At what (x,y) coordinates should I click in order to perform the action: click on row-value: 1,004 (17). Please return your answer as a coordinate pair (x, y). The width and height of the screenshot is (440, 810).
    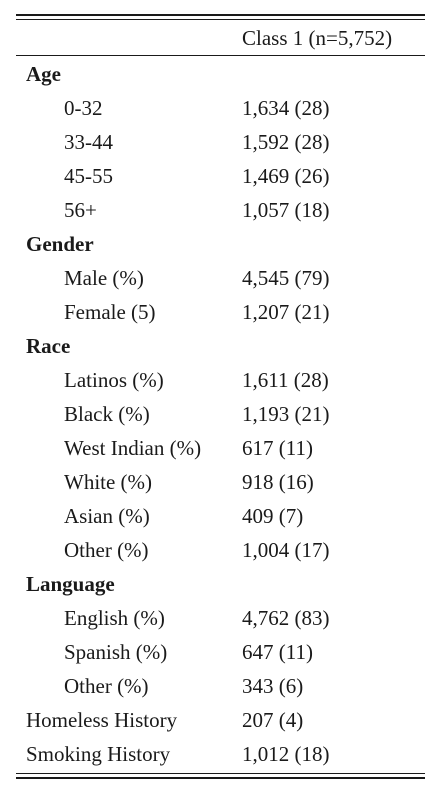
    Looking at the image, I should click on (286, 550).